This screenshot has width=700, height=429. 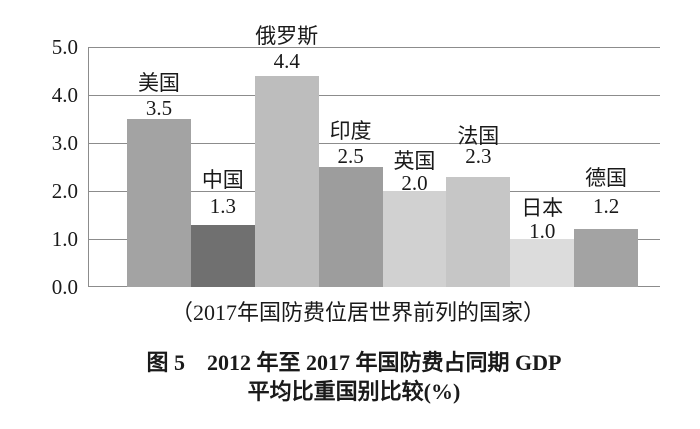 What do you see at coordinates (159, 203) in the screenshot?
I see `bar-美国` at bounding box center [159, 203].